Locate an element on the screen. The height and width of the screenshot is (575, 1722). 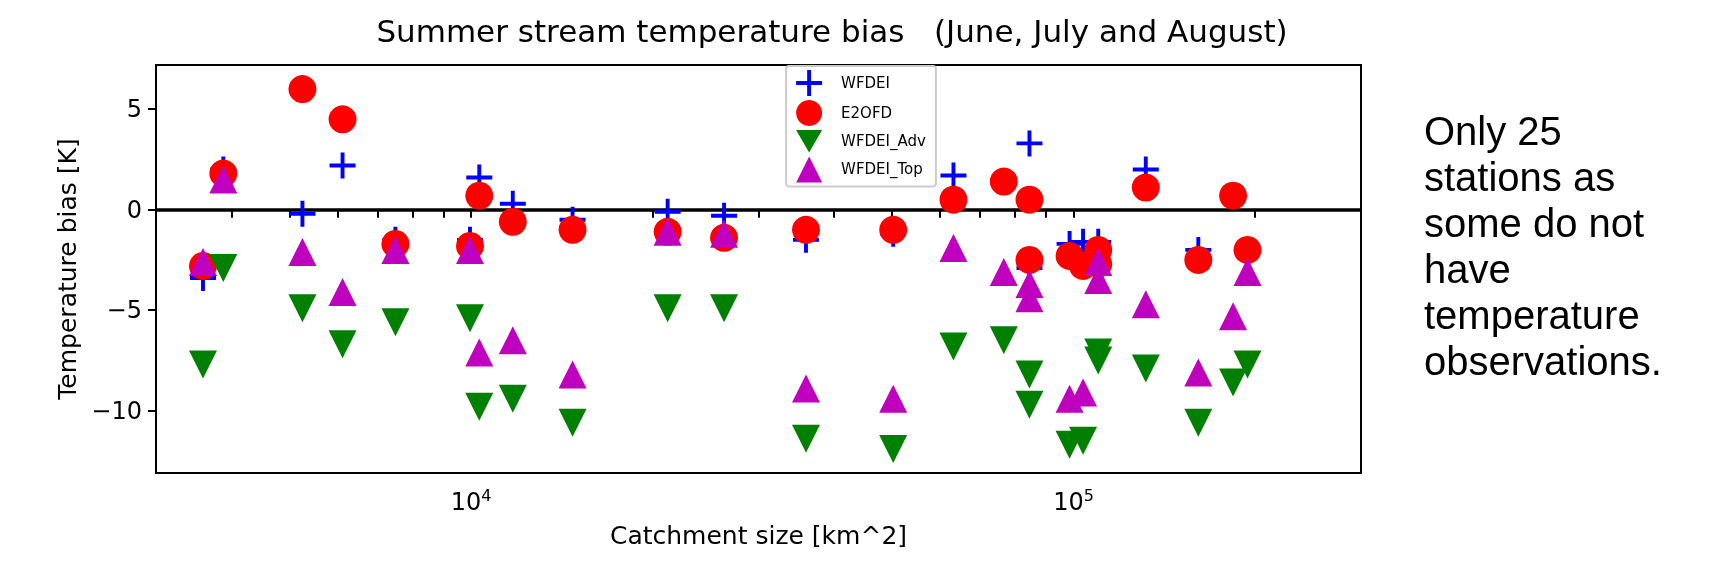
y-tick-label: 5 is located at coordinates (134, 109).